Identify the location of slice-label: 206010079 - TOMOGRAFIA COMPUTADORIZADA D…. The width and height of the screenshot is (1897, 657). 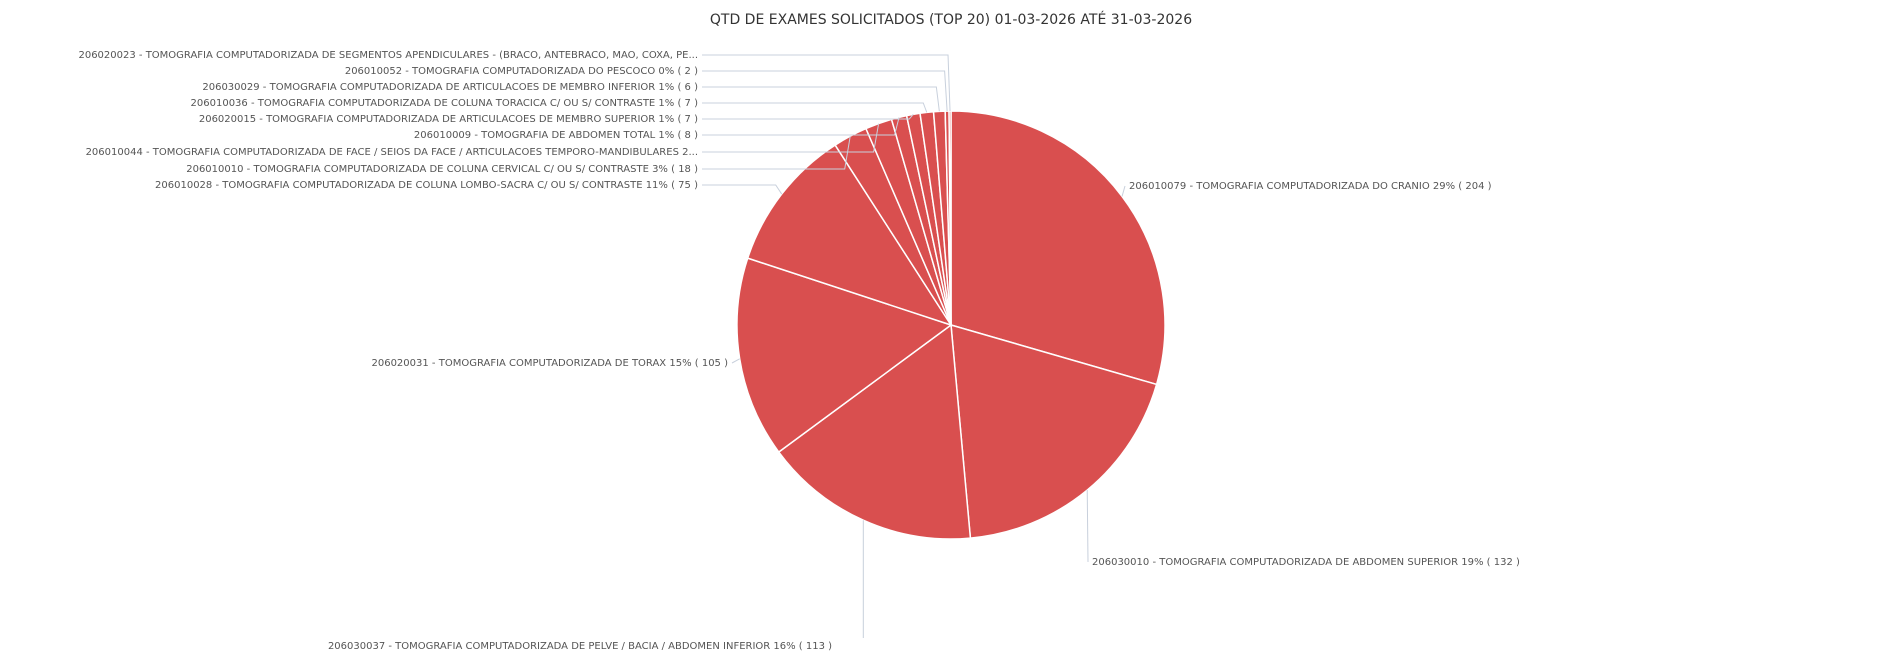
(1310, 186).